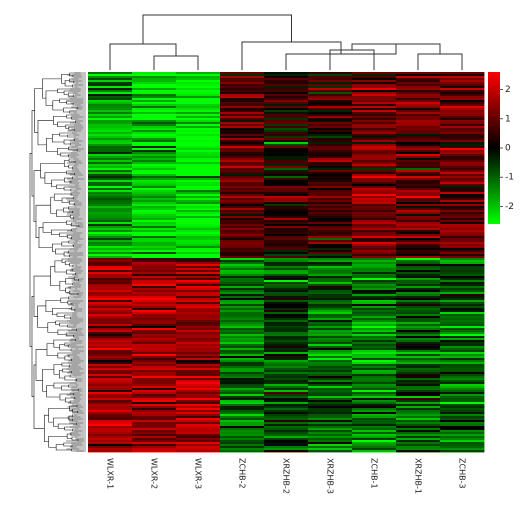  I want to click on color-key-tick-label: -1, so click(509, 178).